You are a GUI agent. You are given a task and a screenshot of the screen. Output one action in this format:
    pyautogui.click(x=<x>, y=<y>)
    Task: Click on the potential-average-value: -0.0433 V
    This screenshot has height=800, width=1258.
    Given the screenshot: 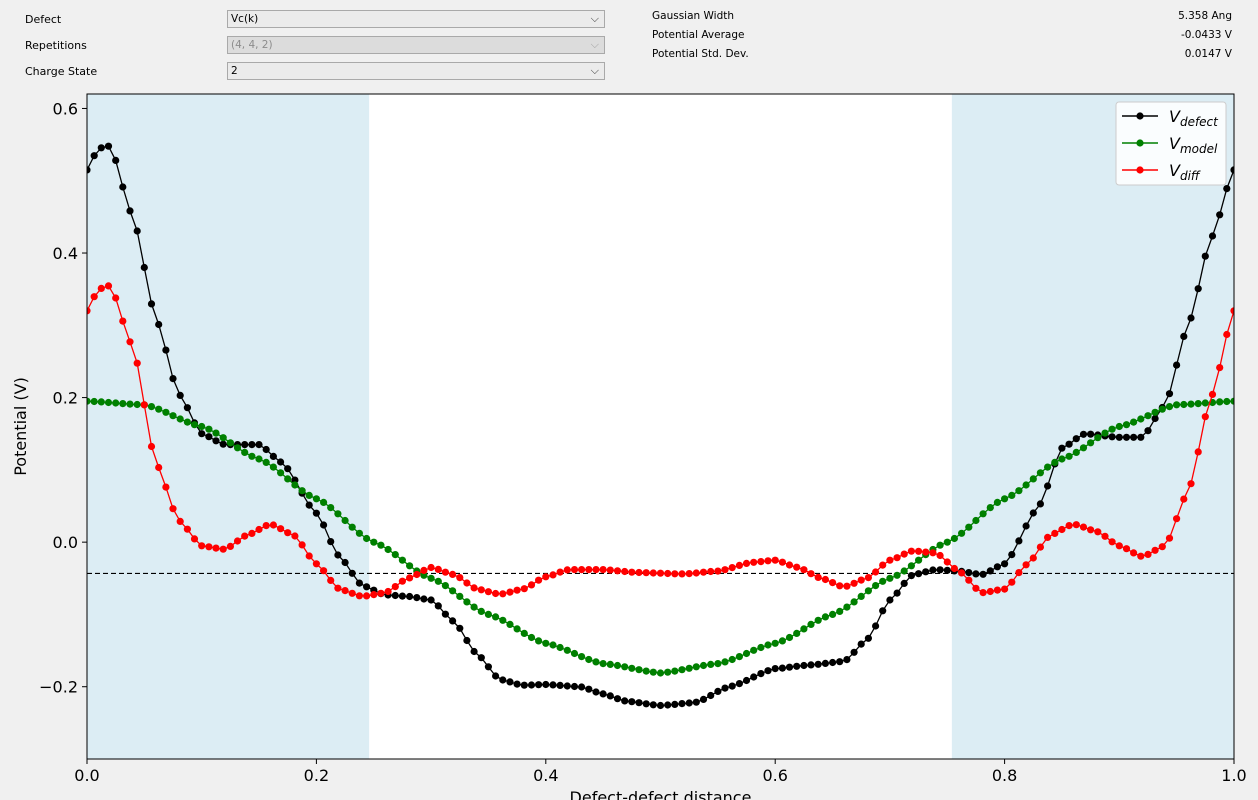 What is the action you would take?
    pyautogui.click(x=1206, y=35)
    